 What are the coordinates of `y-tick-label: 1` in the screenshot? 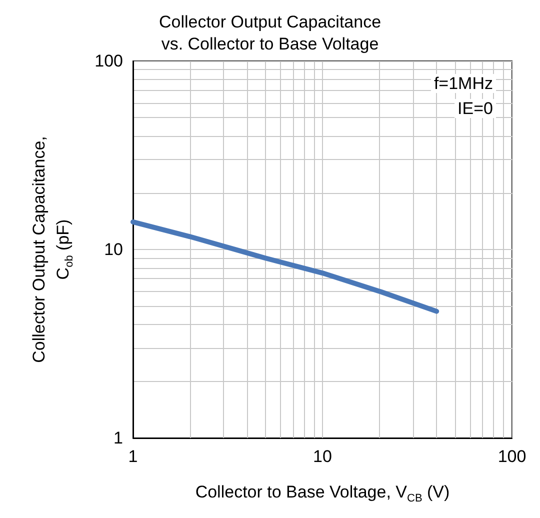 It's located at (118, 438).